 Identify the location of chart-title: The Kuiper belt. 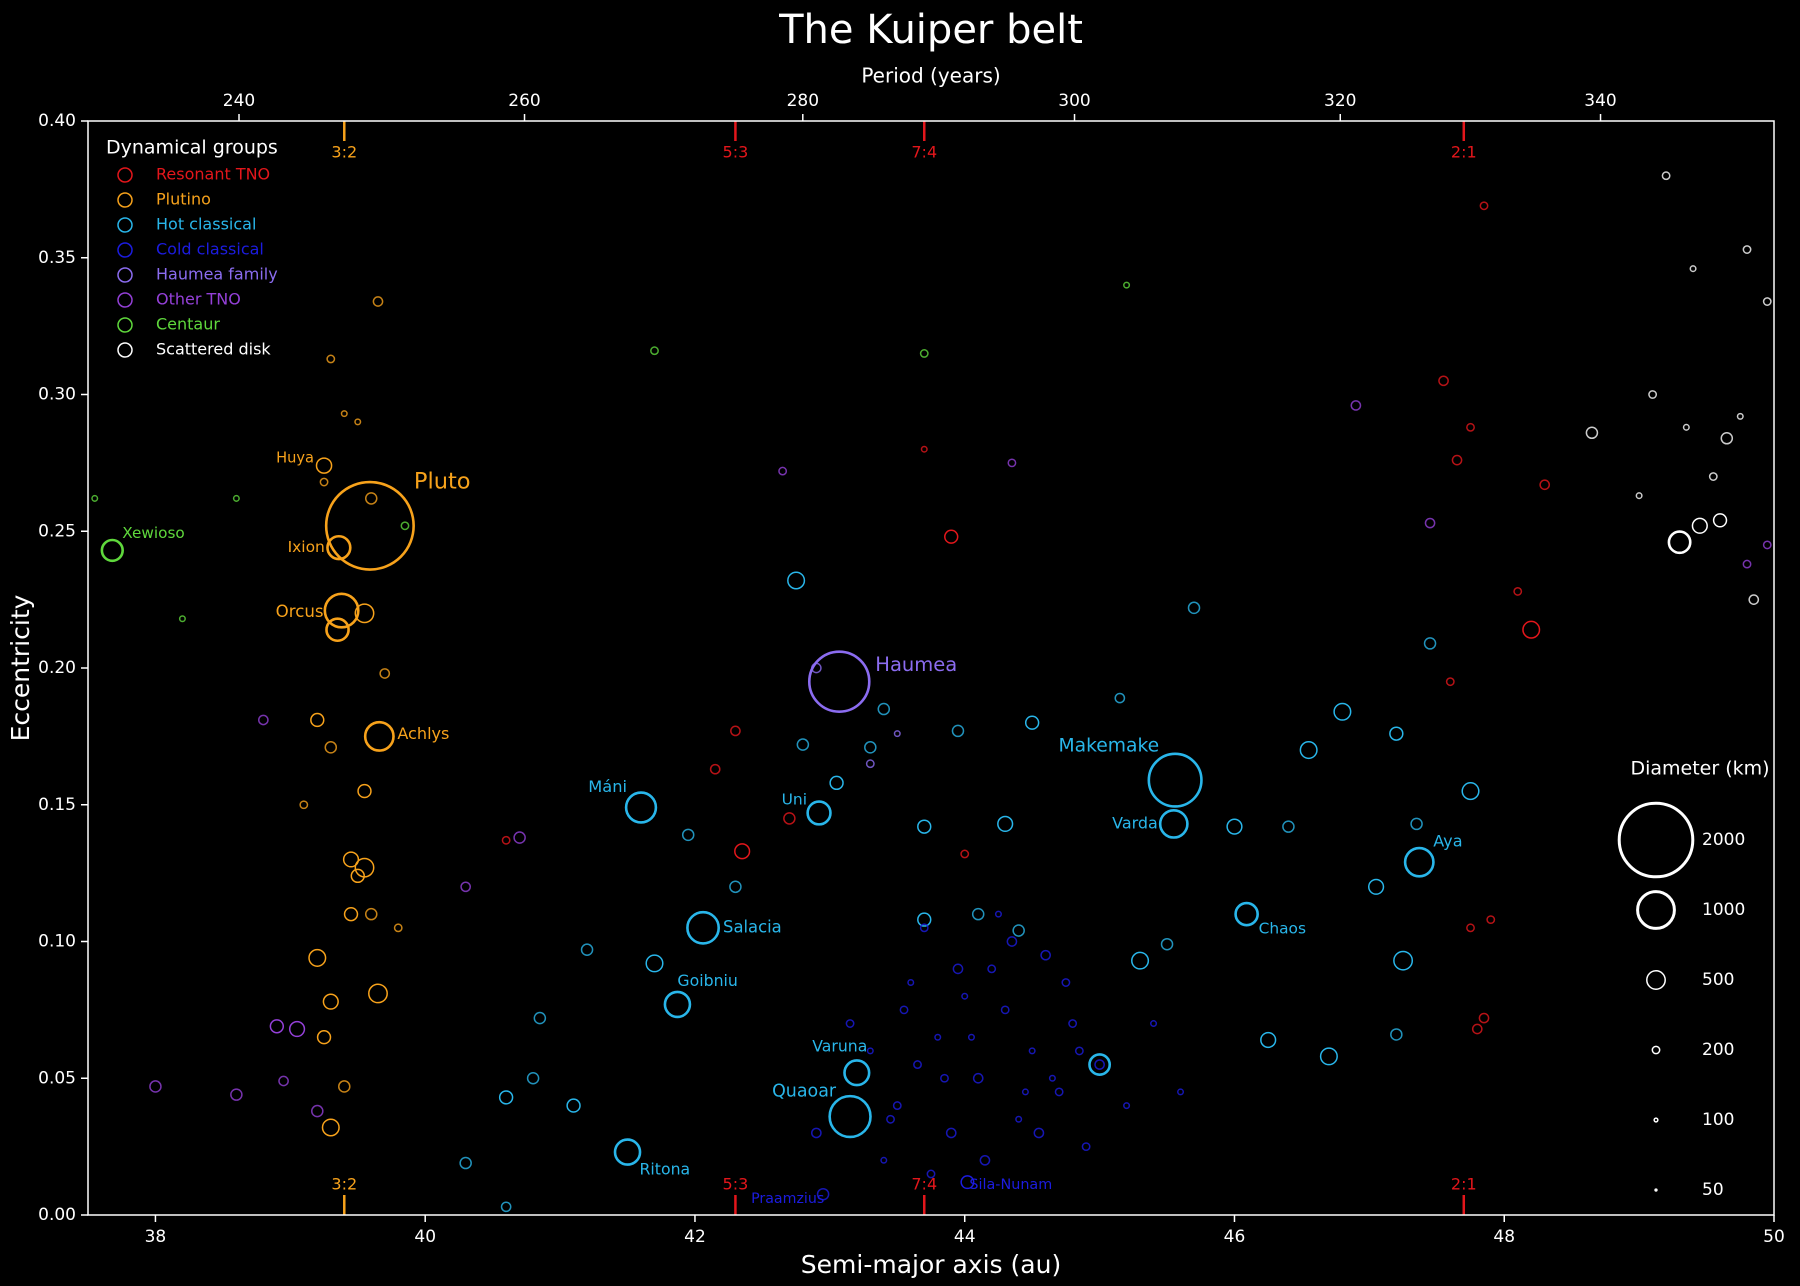
(930, 30).